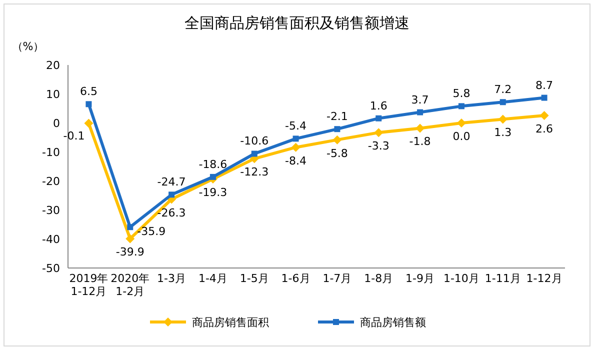 This screenshot has width=594, height=350. I want to click on data-label: -18.6, so click(213, 164).